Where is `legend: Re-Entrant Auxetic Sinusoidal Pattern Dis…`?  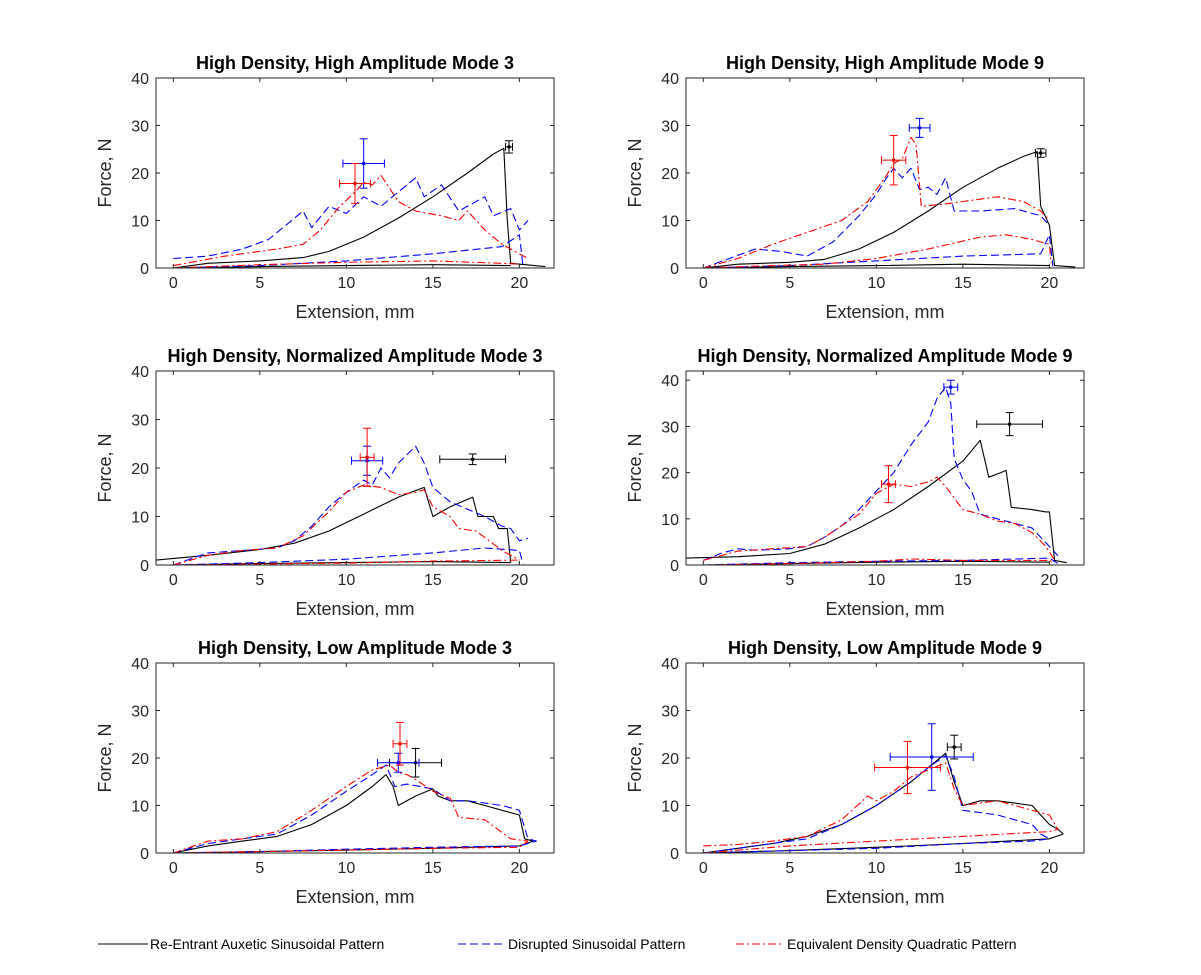
legend: Re-Entrant Auxetic Sinusoidal Pattern Dis… is located at coordinates (557, 944).